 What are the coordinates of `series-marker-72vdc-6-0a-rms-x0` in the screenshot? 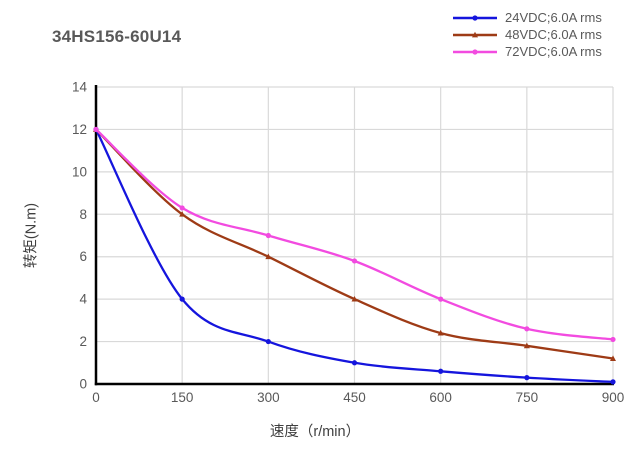 It's located at (96, 129).